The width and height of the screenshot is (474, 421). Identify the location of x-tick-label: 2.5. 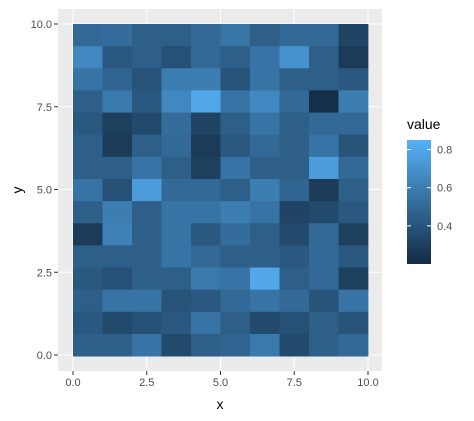
(146, 383).